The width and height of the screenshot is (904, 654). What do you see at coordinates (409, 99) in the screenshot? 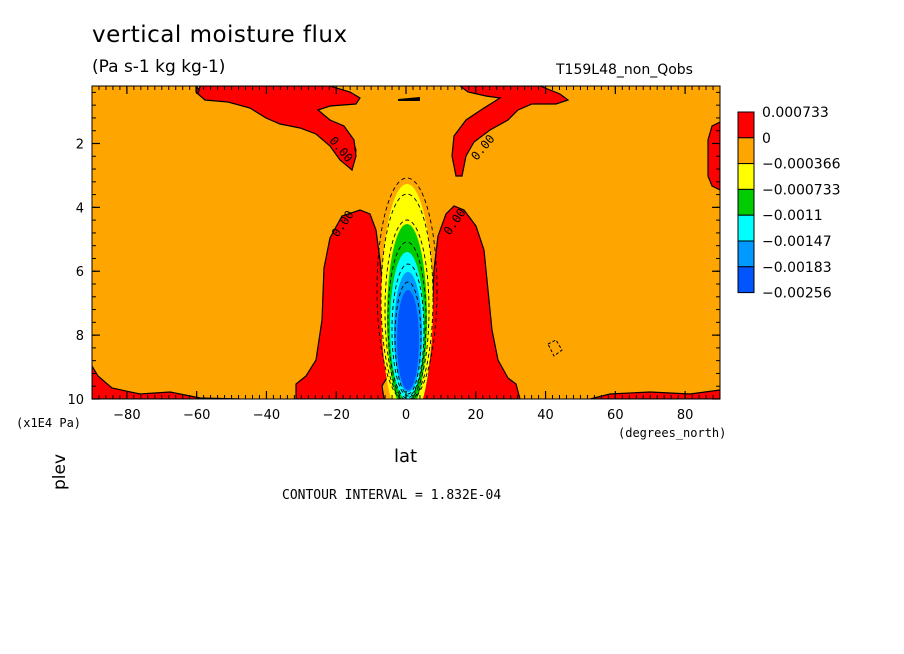
I see `small-contour-feature-top` at bounding box center [409, 99].